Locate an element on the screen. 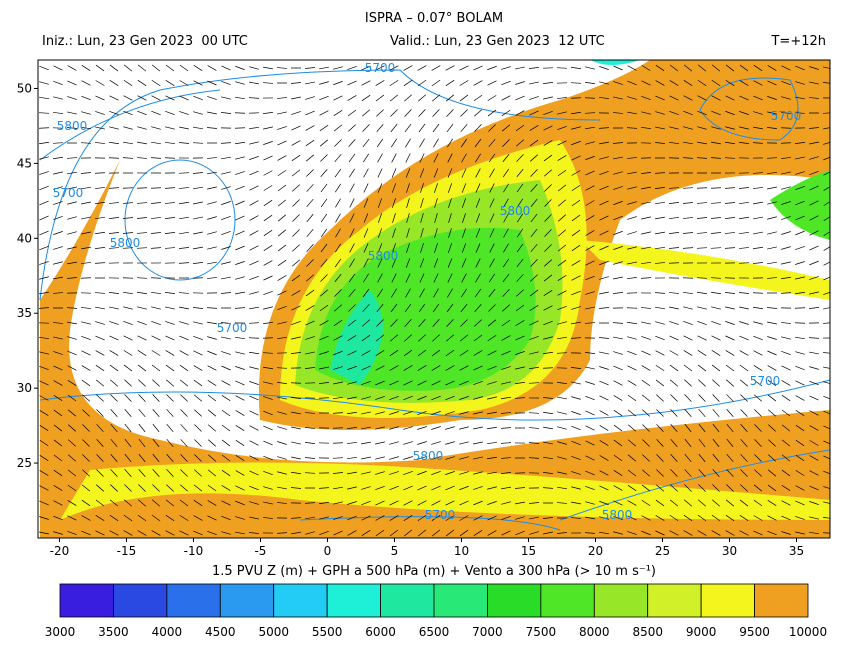 The image size is (850, 654). colorbar-label: 8500 is located at coordinates (647, 632).